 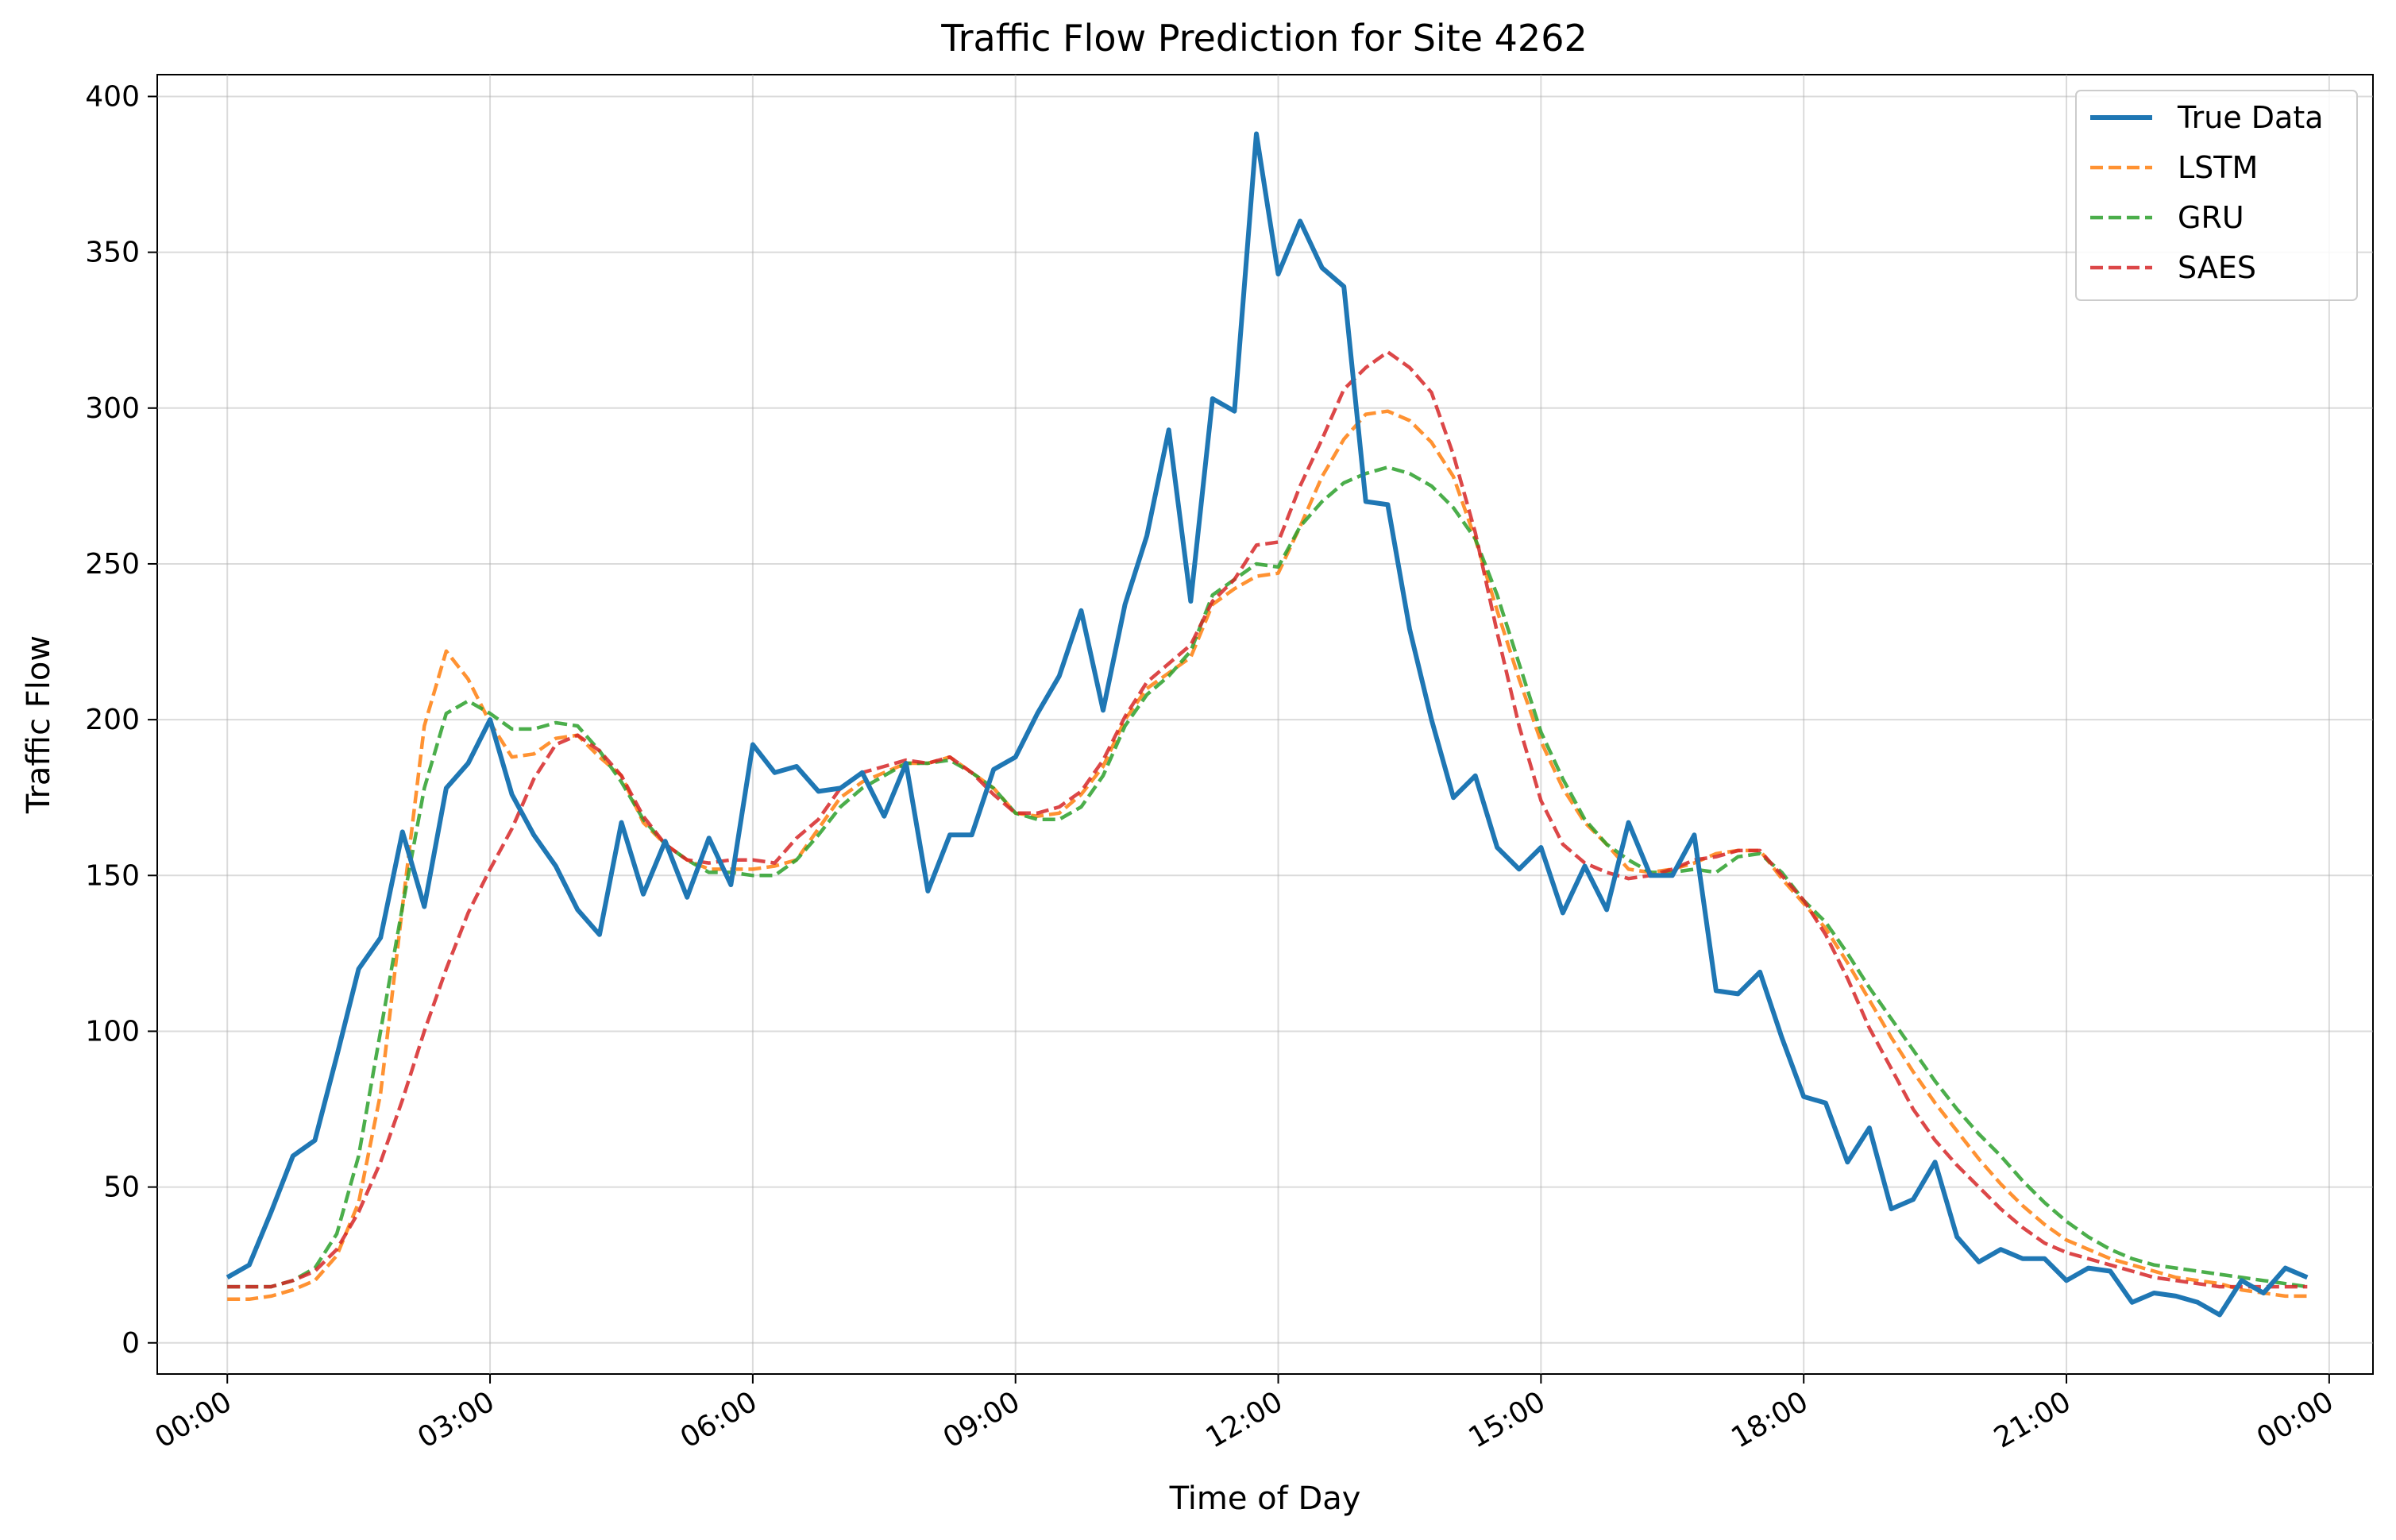 I want to click on y-tick-label: 300, so click(x=112, y=408).